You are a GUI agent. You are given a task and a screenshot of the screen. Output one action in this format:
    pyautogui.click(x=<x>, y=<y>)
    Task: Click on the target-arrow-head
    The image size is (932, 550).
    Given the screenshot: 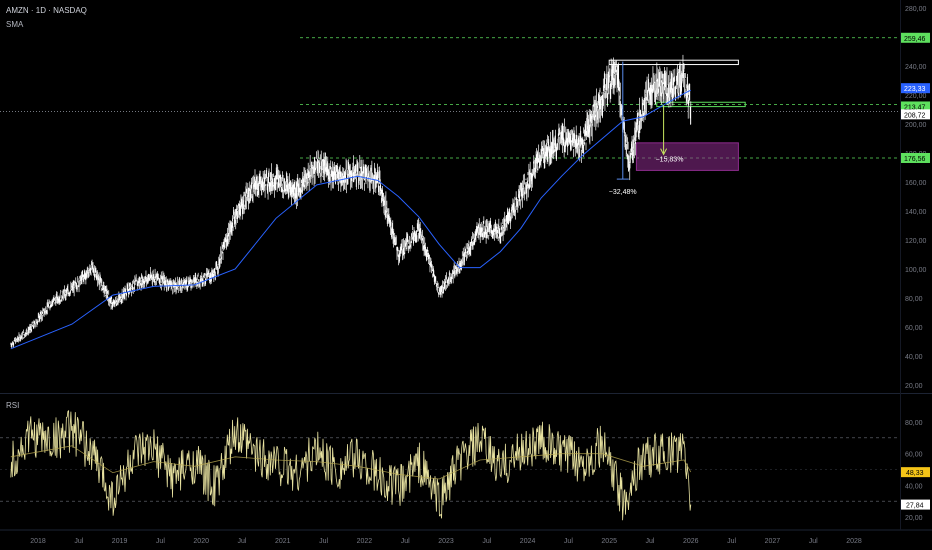 What is the action you would take?
    pyautogui.click(x=664, y=152)
    